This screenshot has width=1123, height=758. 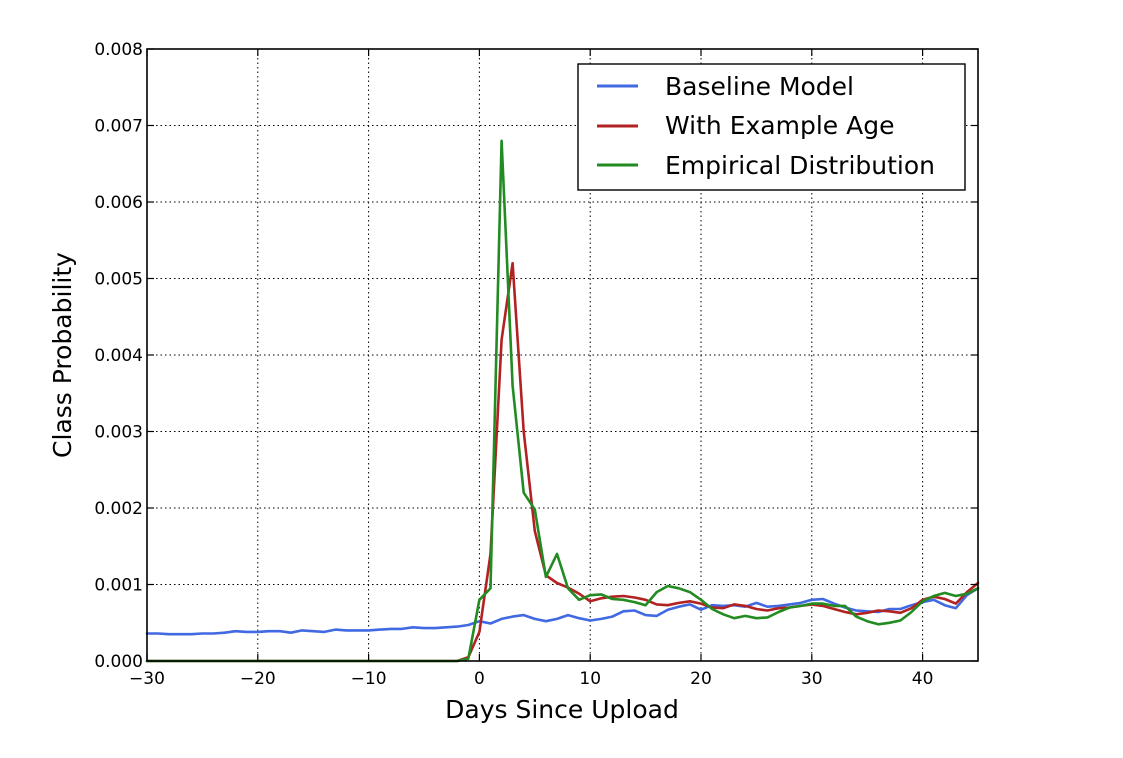 I want to click on y-tick-label: 0.000, so click(x=118, y=662).